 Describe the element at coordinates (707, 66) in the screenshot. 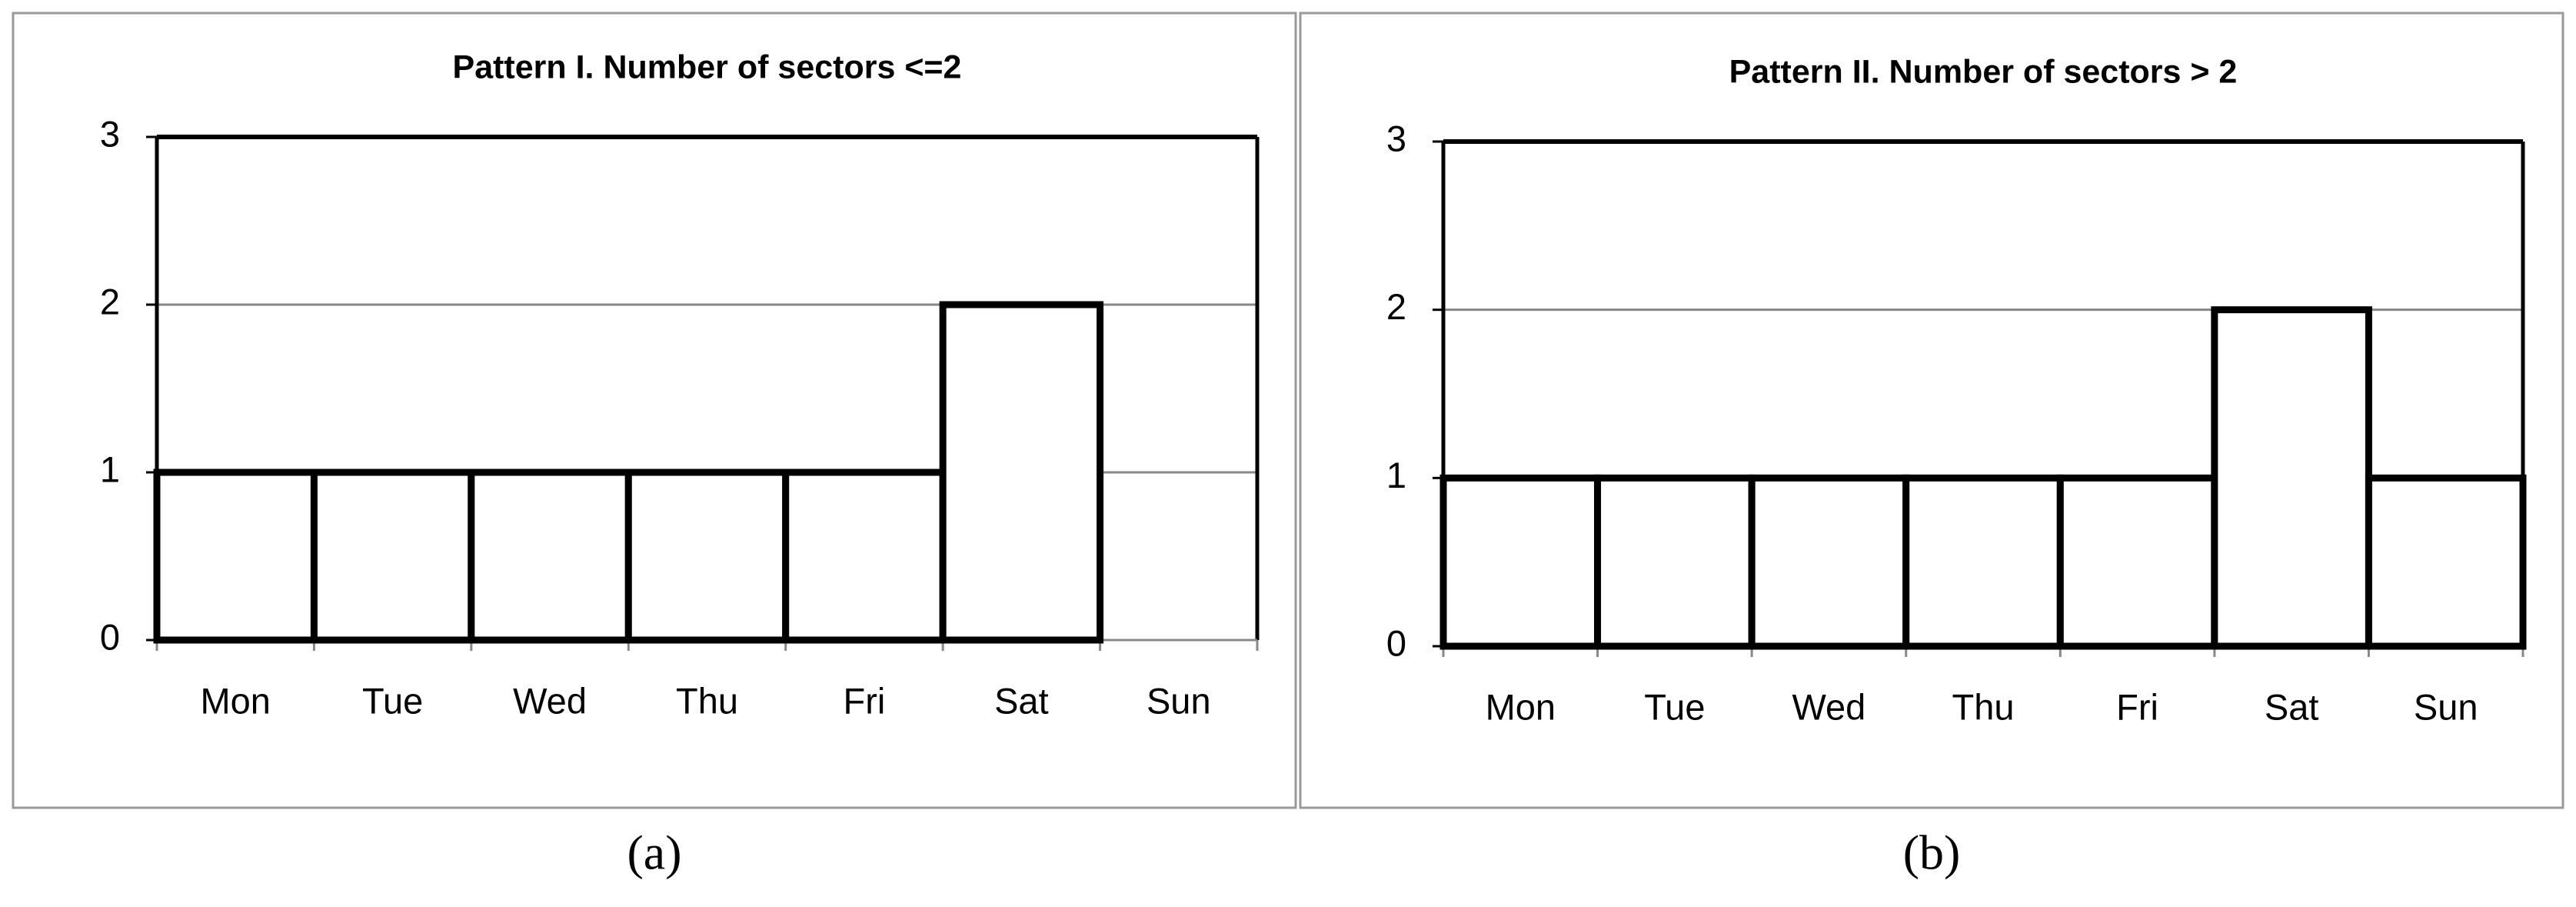

I see `chart-title: Pattern I. Number of sectors <=2` at that location.